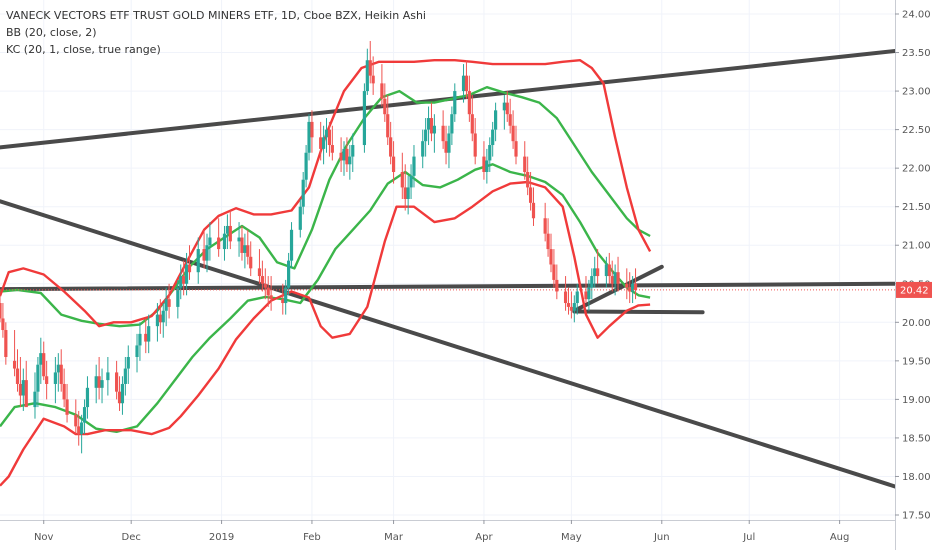 Image resolution: width=932 pixels, height=554 pixels. What do you see at coordinates (916, 15) in the screenshot?
I see `y-tick-label: 24.00` at bounding box center [916, 15].